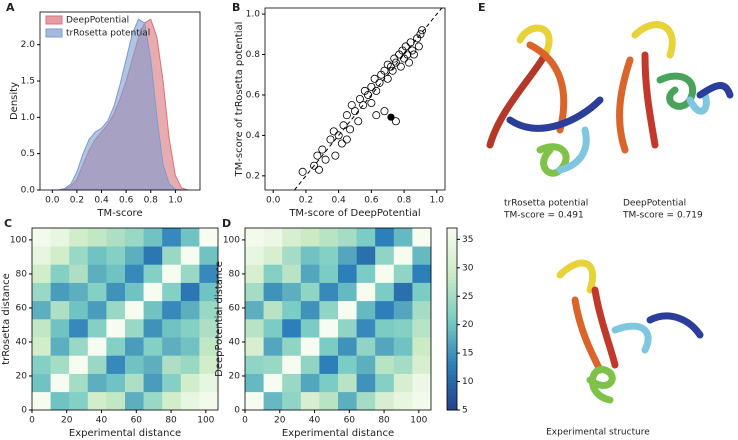  What do you see at coordinates (543, 216) in the screenshot?
I see `caption: TM-score = 0.491` at bounding box center [543, 216].